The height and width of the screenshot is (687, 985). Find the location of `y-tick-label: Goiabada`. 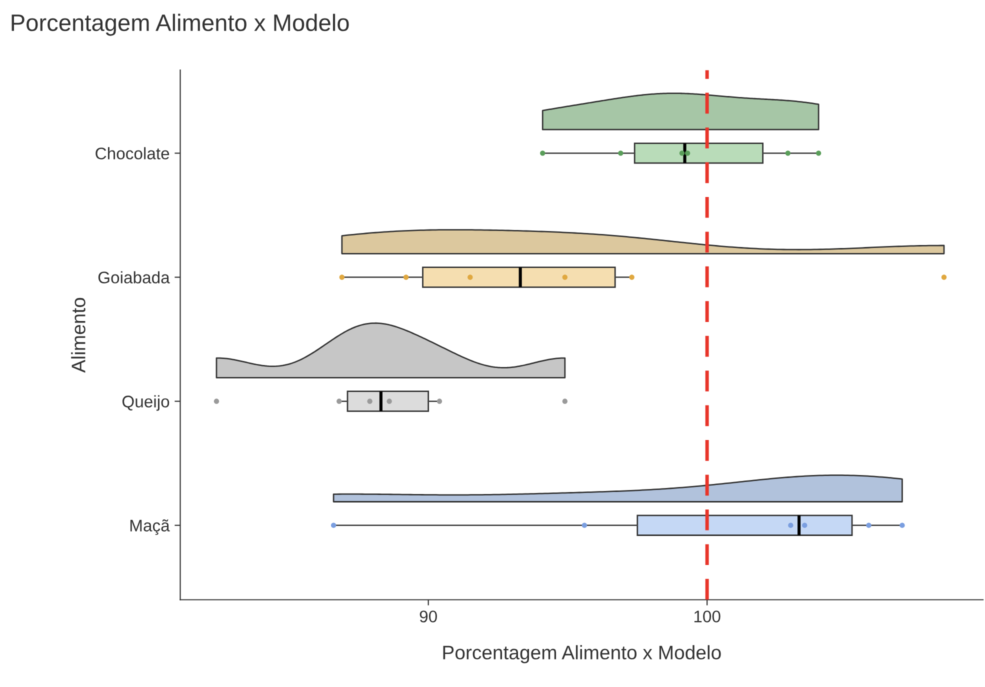

y-tick-label: Goiabada is located at coordinates (134, 277).